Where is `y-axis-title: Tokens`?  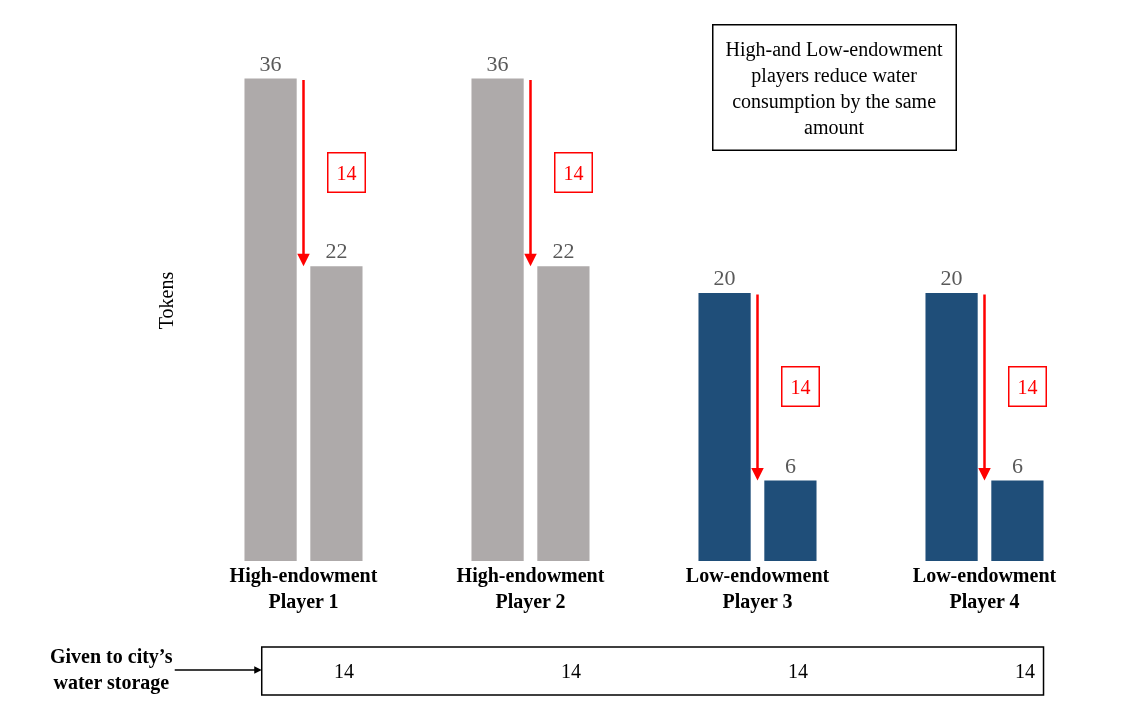 y-axis-title: Tokens is located at coordinates (165, 300).